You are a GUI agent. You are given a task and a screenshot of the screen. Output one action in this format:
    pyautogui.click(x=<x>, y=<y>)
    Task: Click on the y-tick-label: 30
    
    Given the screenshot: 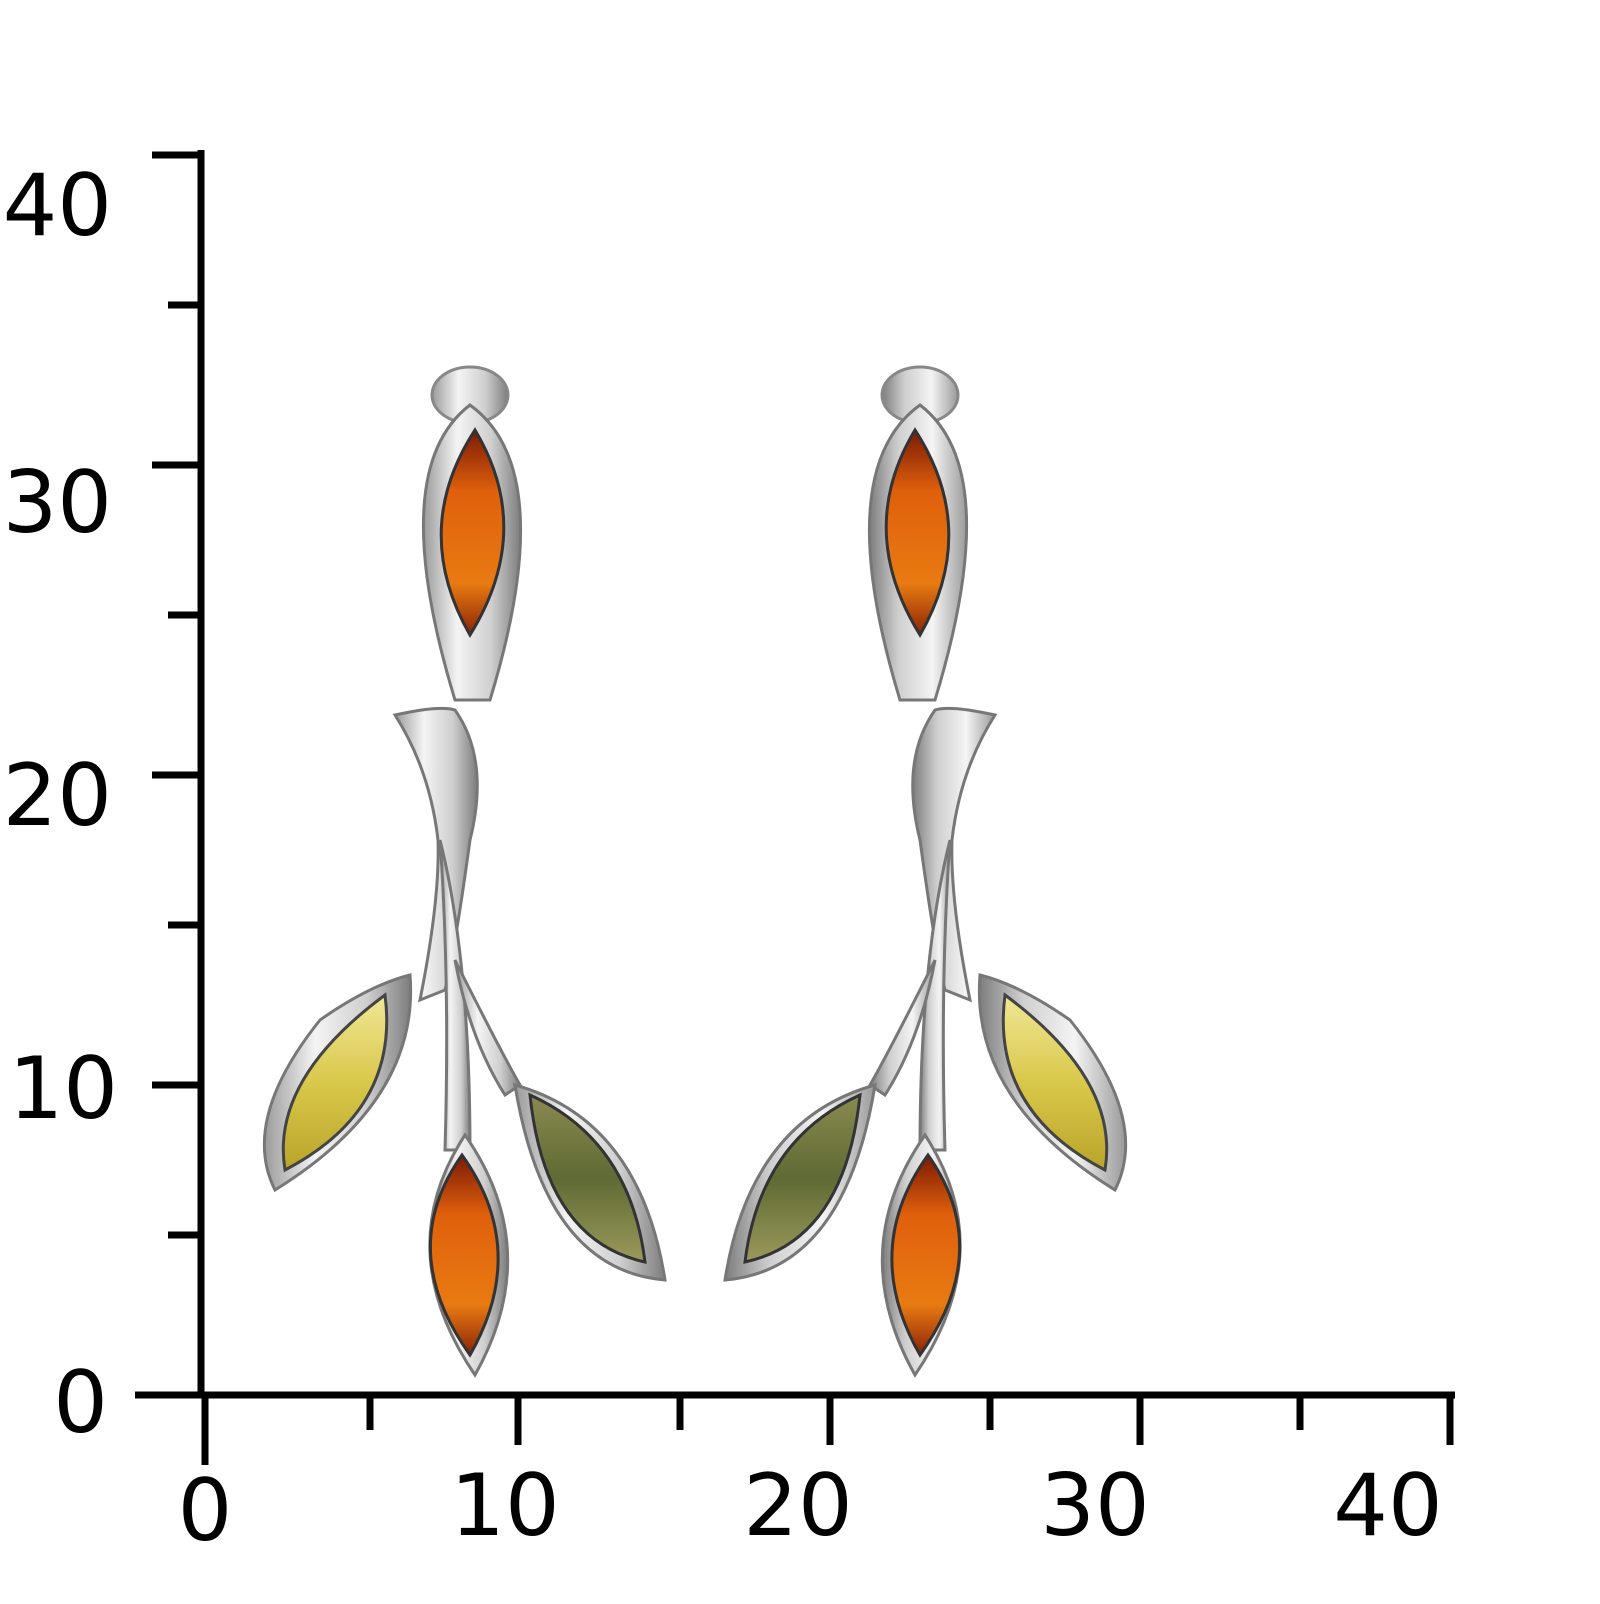 What is the action you would take?
    pyautogui.click(x=57, y=503)
    